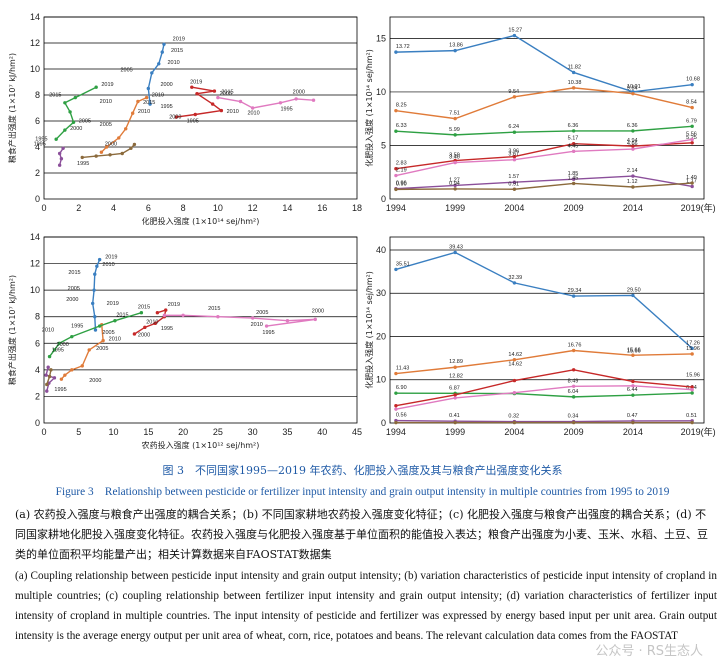 The width and height of the screenshot is (725, 667). What do you see at coordinates (37, 317) in the screenshot?
I see `y-tick-label: 8` at bounding box center [37, 317].